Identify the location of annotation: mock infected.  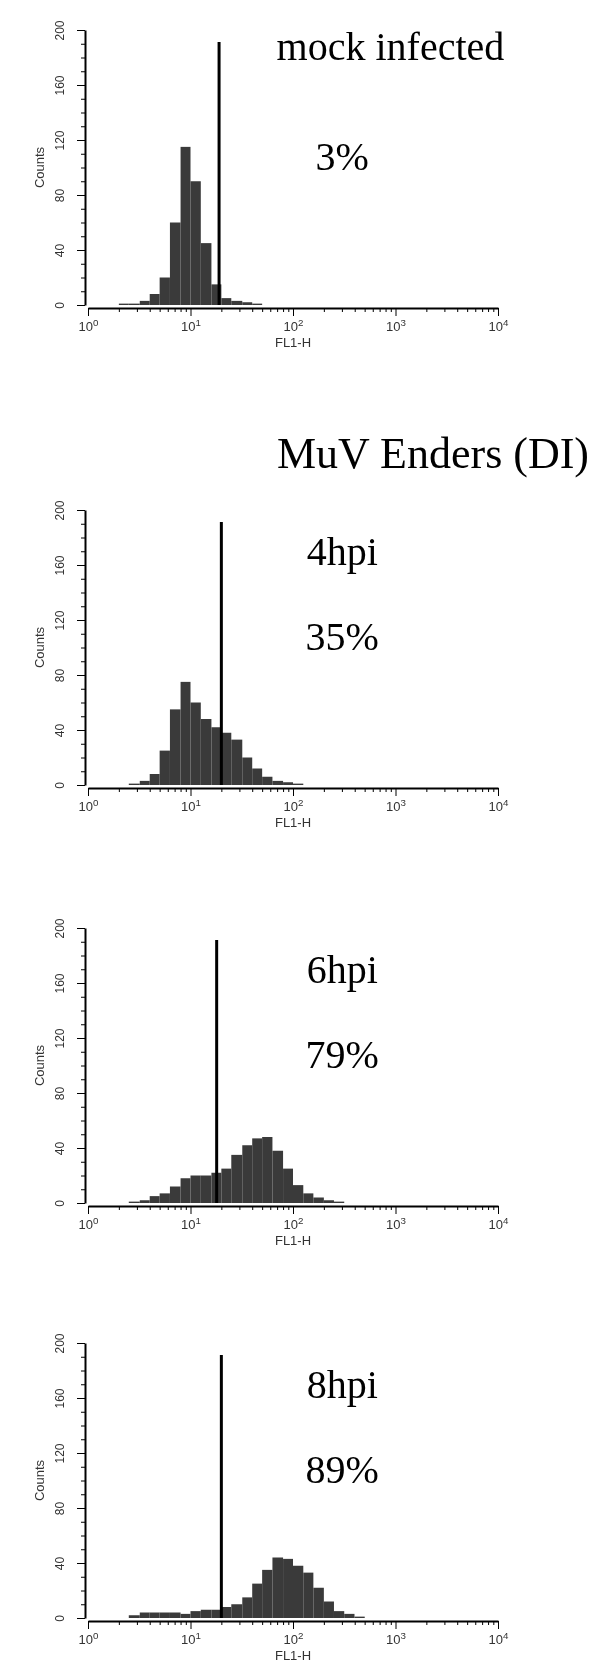
(390, 46).